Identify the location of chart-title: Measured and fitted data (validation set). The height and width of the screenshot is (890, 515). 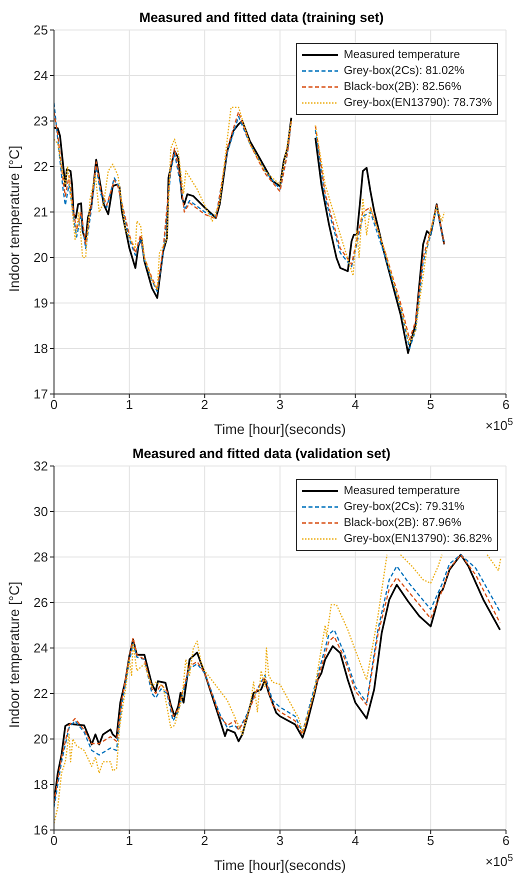
(261, 453).